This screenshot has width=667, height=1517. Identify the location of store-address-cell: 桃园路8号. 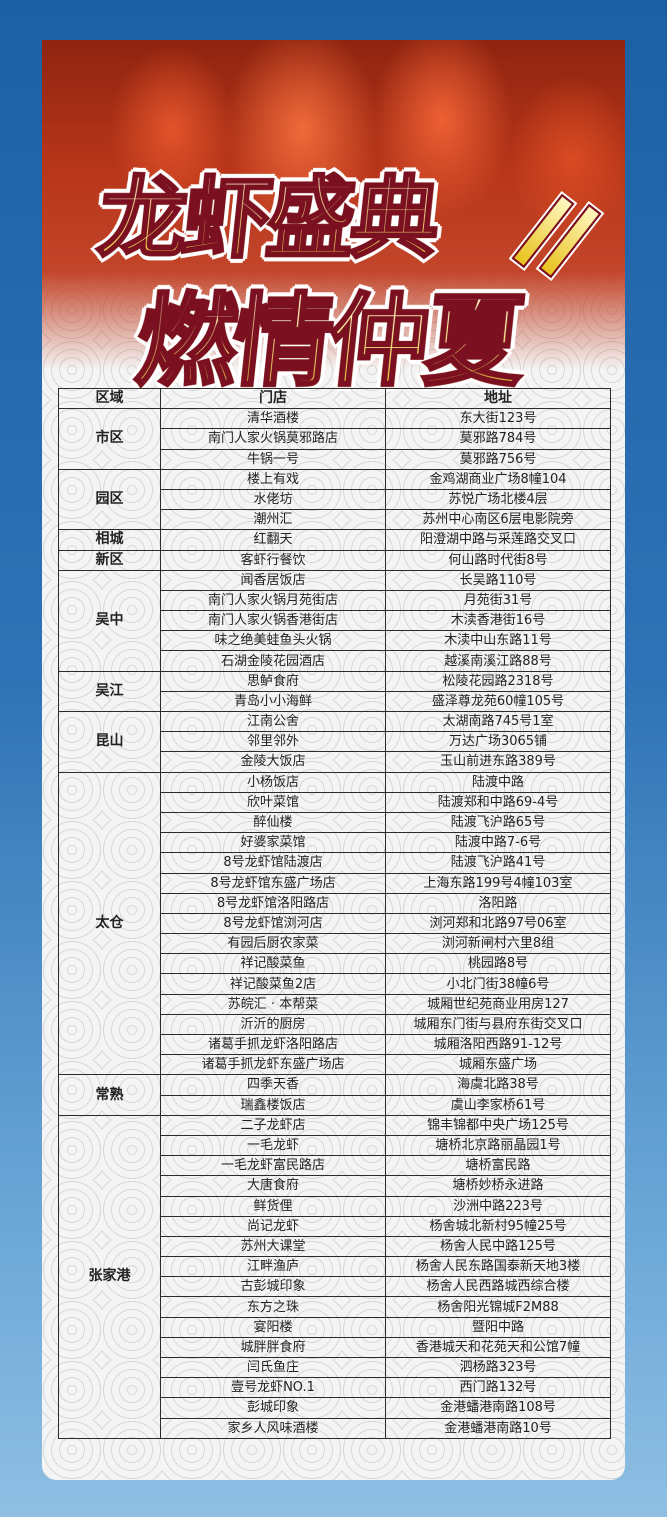
(498, 964).